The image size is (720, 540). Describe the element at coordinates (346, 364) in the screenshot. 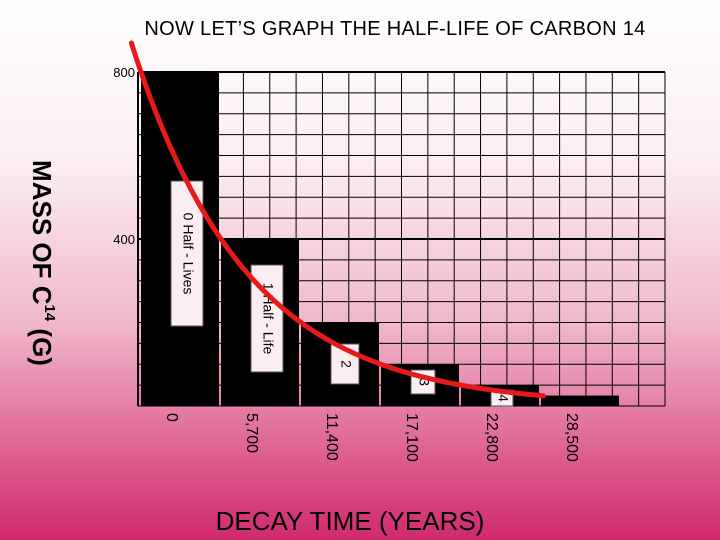

I see `bar-label-2: 2` at that location.